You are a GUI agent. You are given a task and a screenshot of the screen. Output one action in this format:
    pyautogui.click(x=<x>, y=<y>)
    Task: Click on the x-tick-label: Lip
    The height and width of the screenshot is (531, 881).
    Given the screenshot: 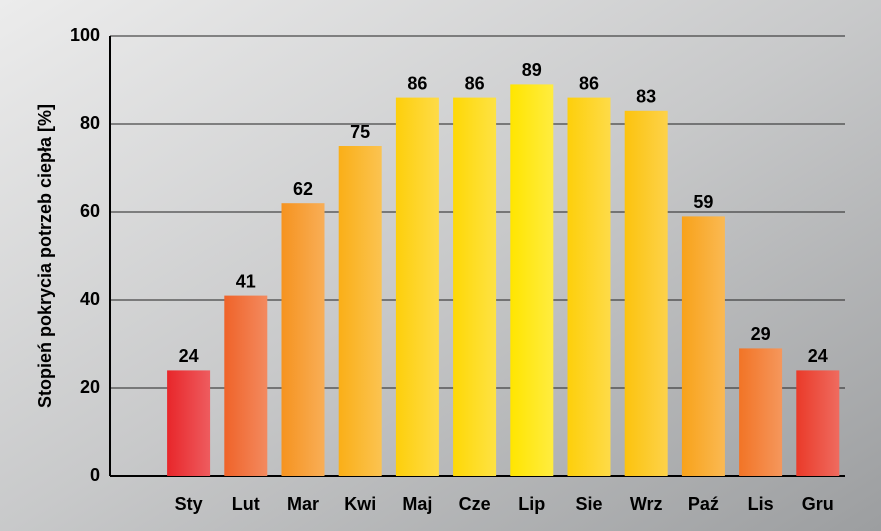 What is the action you would take?
    pyautogui.click(x=531, y=504)
    